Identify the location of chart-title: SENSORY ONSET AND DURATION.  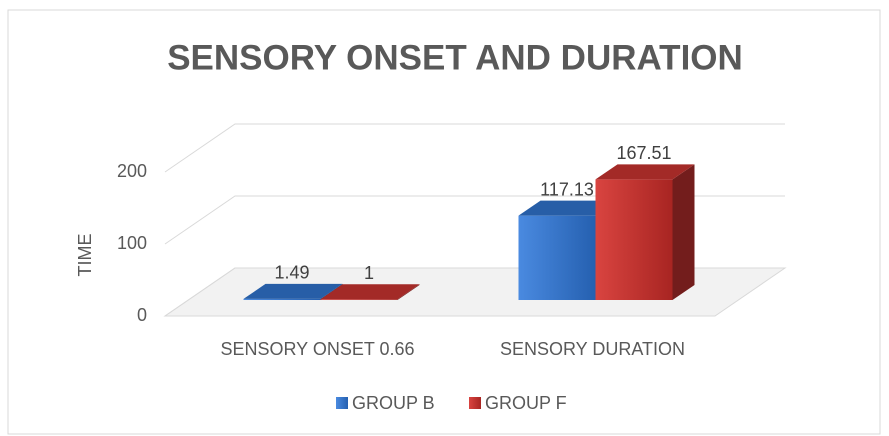
(455, 57).